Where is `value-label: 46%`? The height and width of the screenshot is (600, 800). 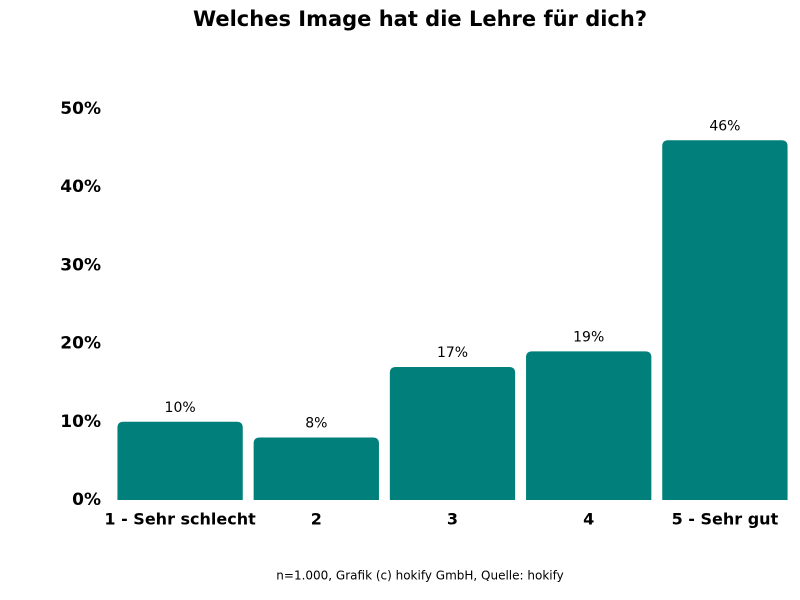
value-label: 46% is located at coordinates (724, 126).